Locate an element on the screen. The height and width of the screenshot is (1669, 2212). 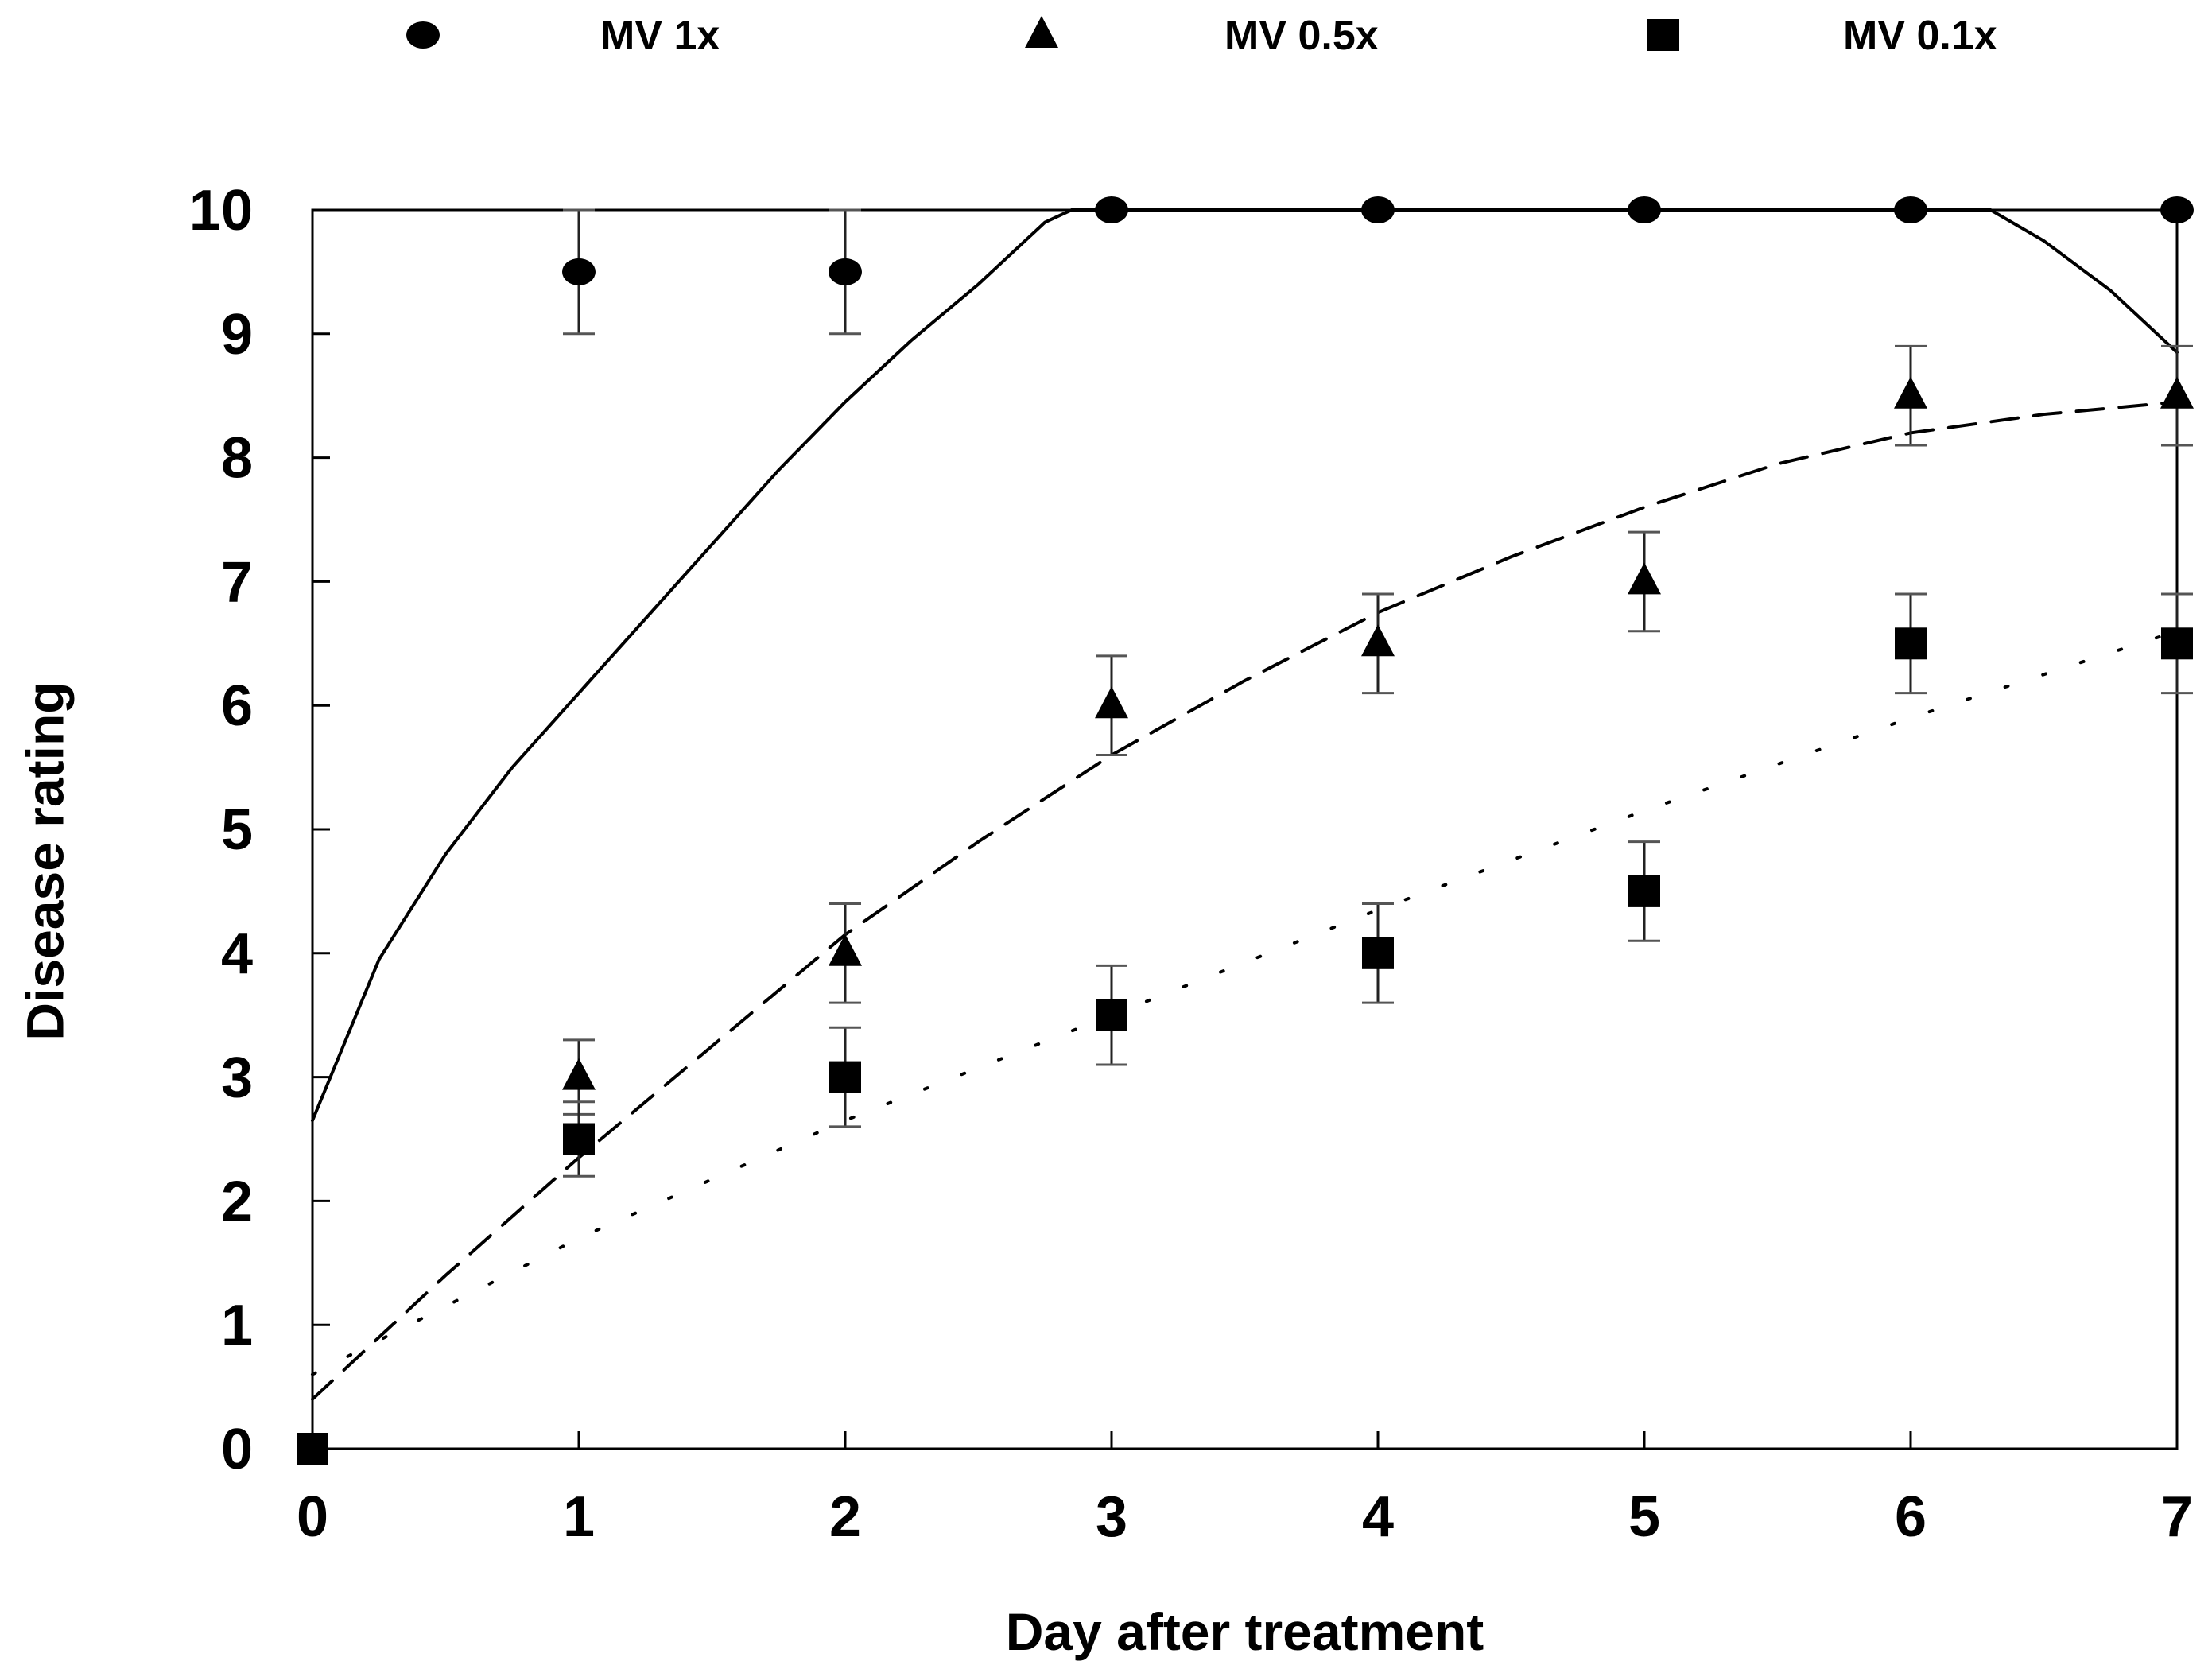
x-tick-label: 0 is located at coordinates (312, 1517).